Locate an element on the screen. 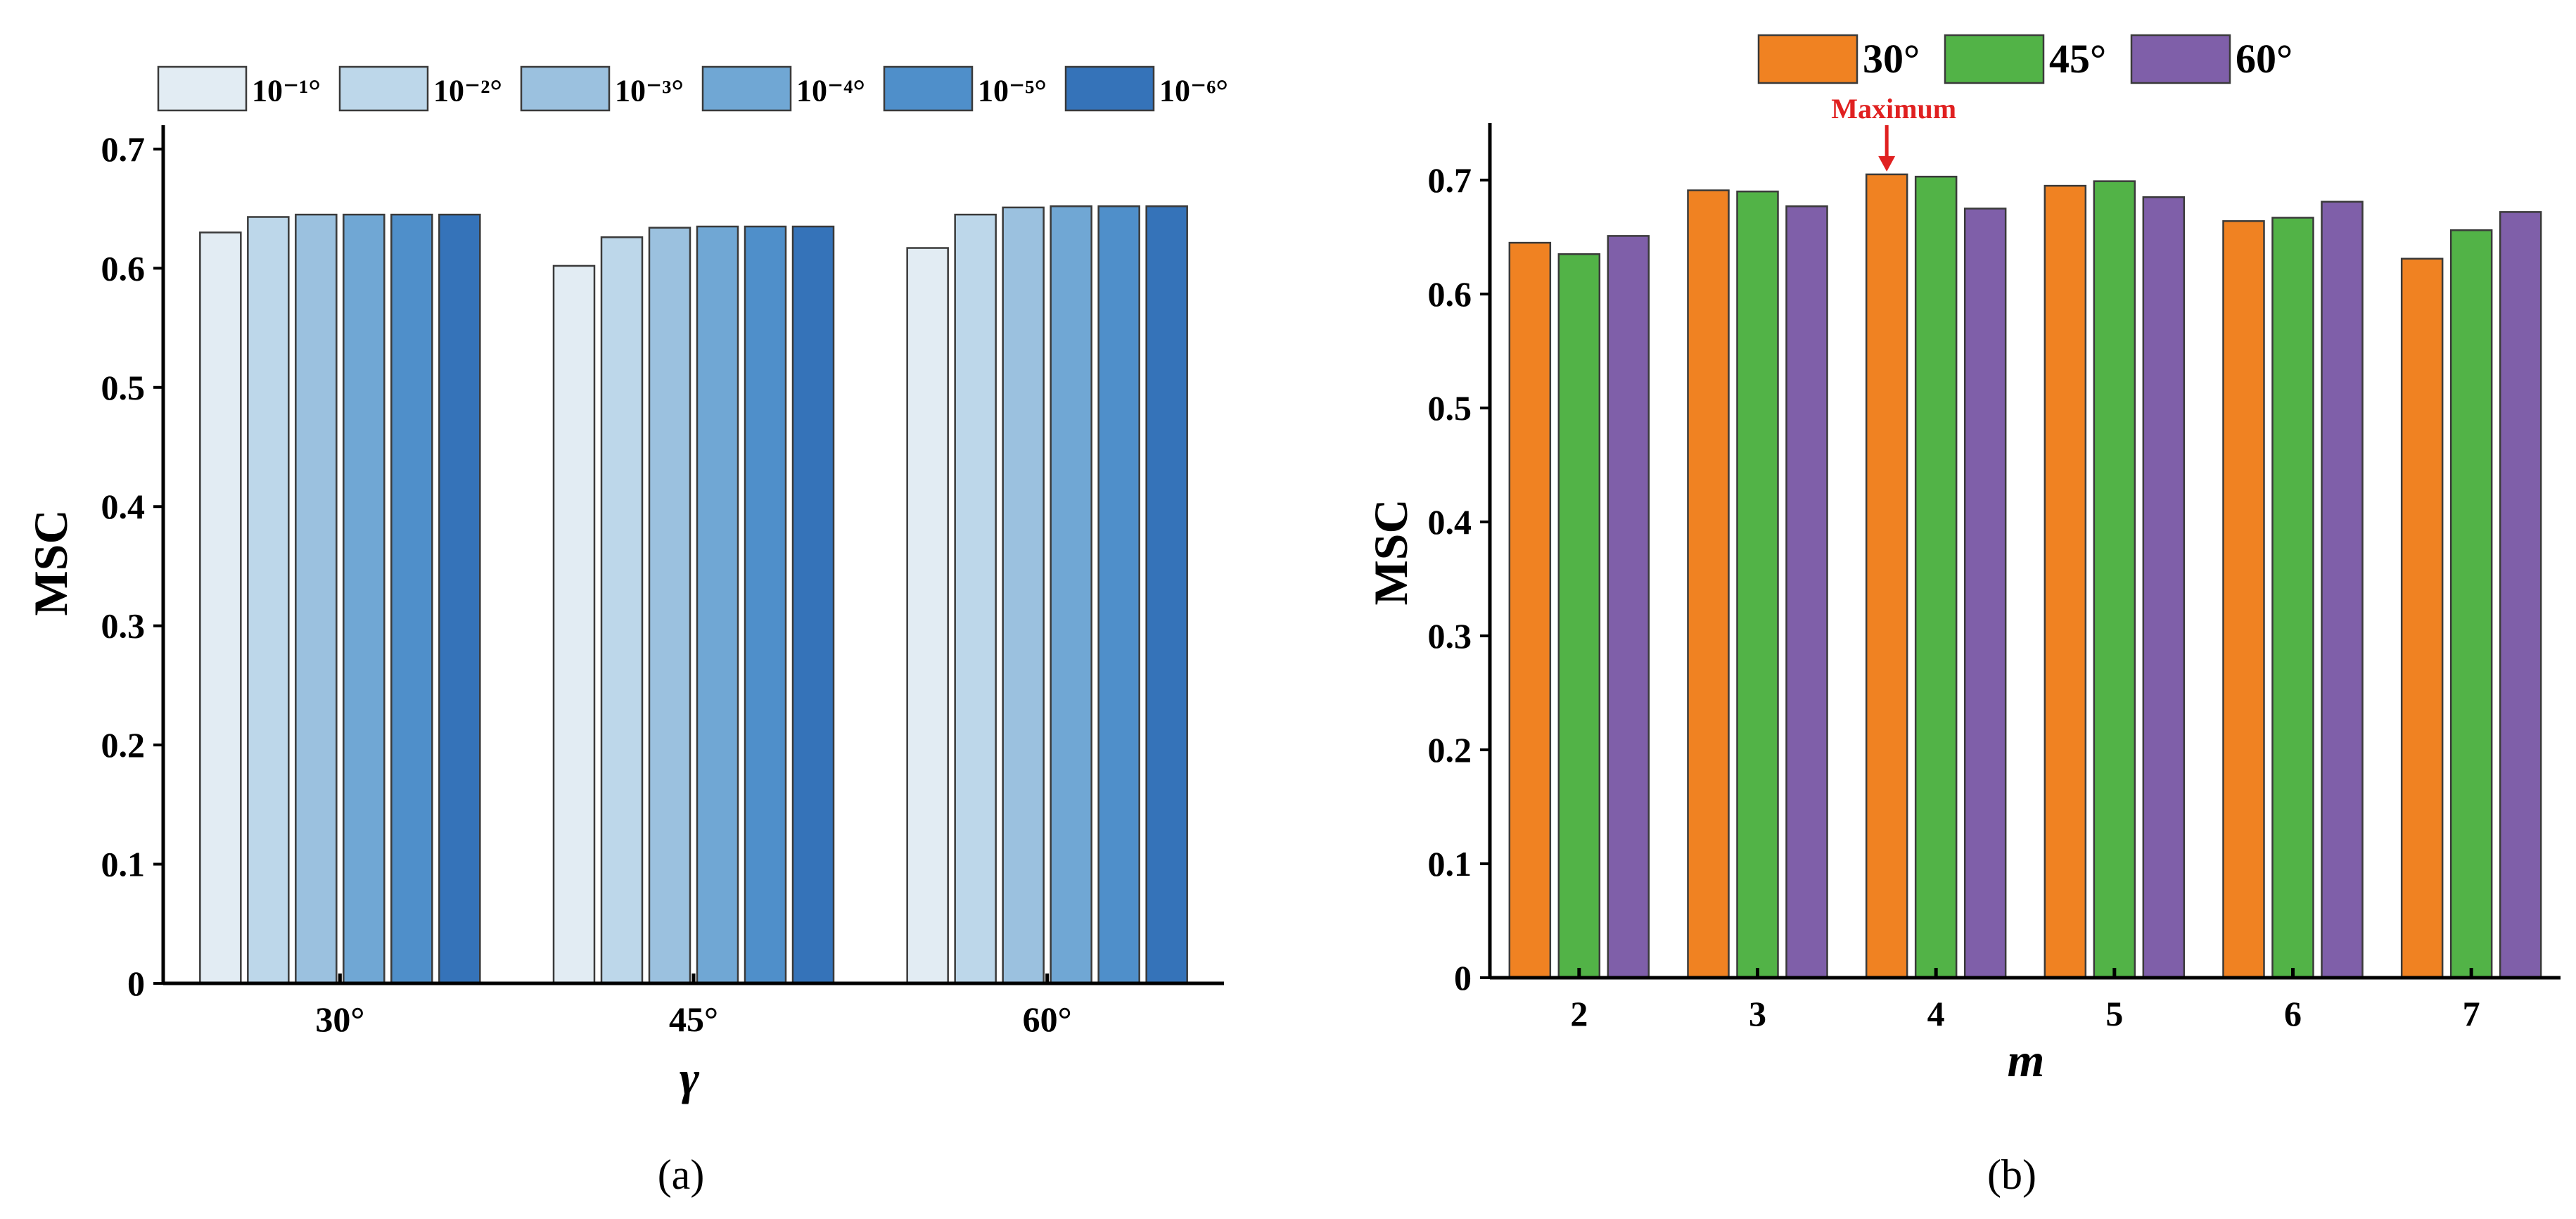 This screenshot has width=2576, height=1219. chart-b-y-tick-label: 0.2 is located at coordinates (1450, 750).